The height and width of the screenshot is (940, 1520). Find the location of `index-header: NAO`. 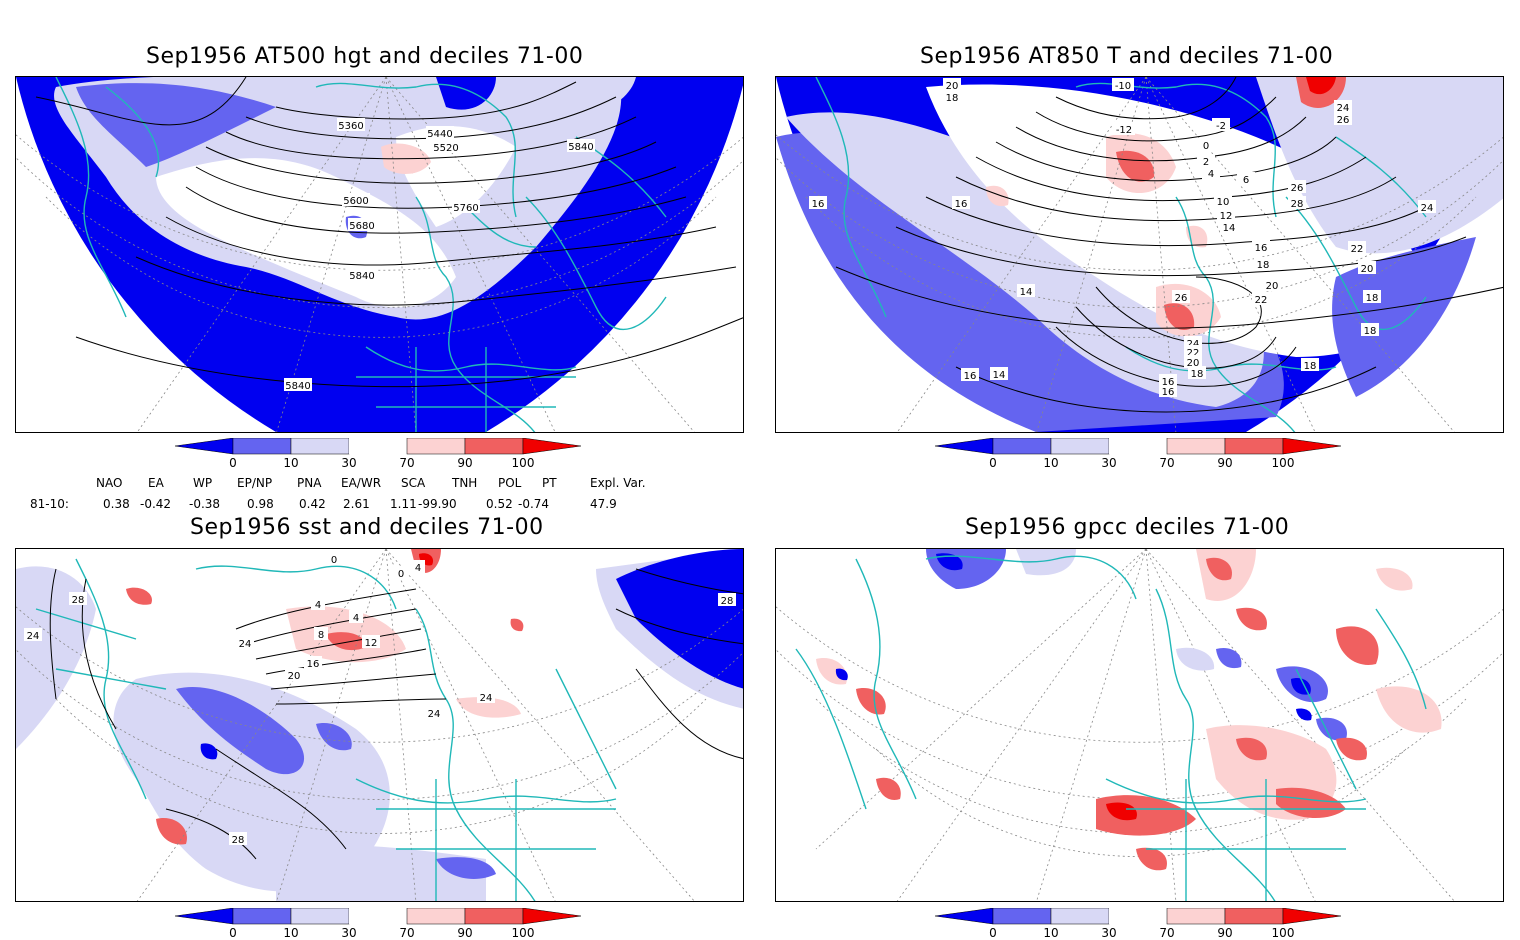

index-header: NAO is located at coordinates (109, 483).